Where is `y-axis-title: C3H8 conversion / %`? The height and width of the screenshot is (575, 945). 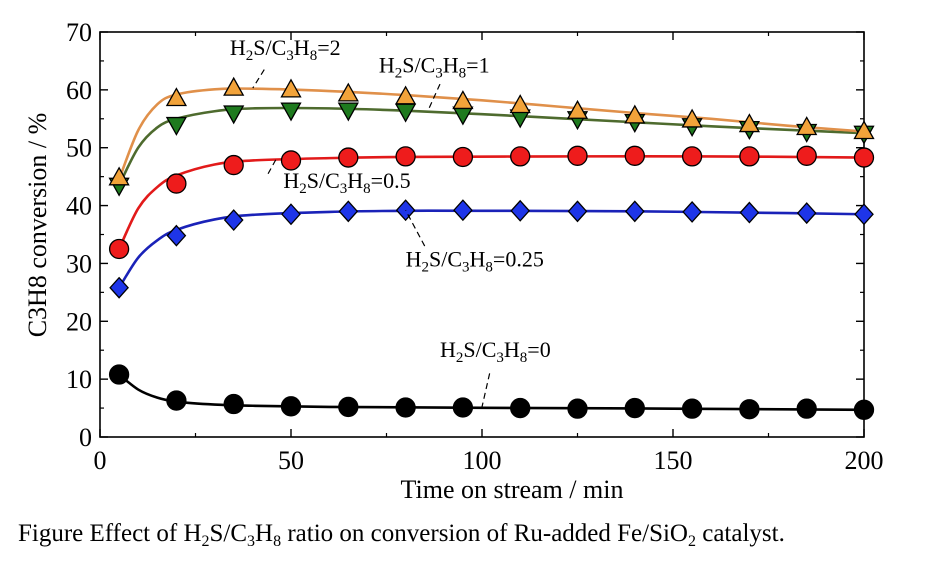
y-axis-title: C3H8 conversion / % is located at coordinates (37, 225).